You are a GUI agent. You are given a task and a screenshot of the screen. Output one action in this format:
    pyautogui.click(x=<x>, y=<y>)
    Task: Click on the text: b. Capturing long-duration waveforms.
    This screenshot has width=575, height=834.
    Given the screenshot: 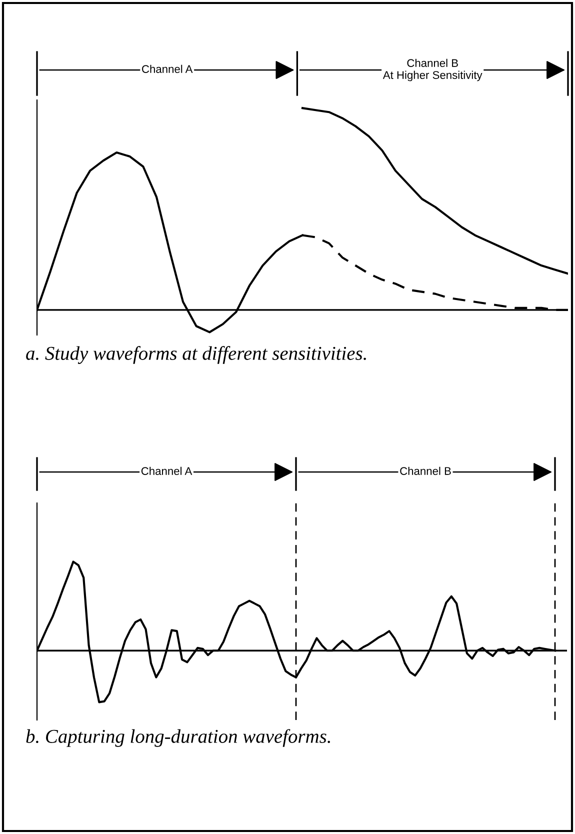 What is the action you would take?
    pyautogui.click(x=178, y=738)
    